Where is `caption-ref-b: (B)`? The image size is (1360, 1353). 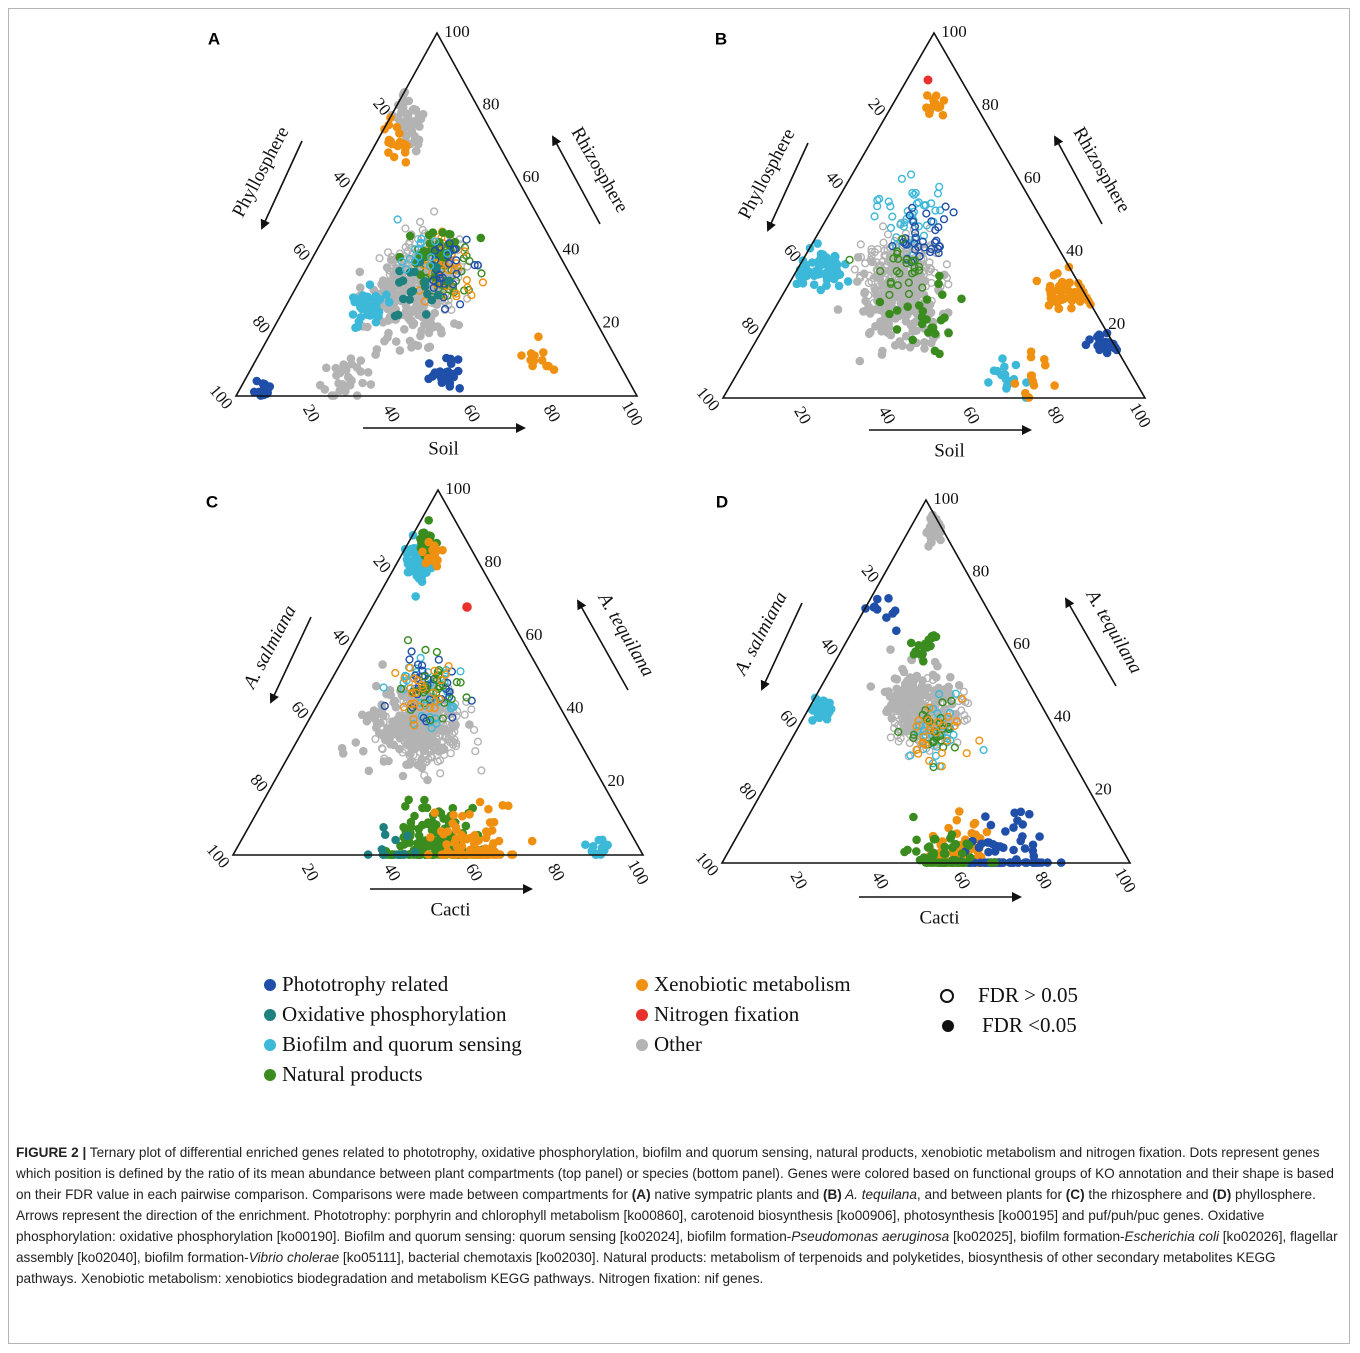 caption-ref-b: (B) is located at coordinates (832, 1194).